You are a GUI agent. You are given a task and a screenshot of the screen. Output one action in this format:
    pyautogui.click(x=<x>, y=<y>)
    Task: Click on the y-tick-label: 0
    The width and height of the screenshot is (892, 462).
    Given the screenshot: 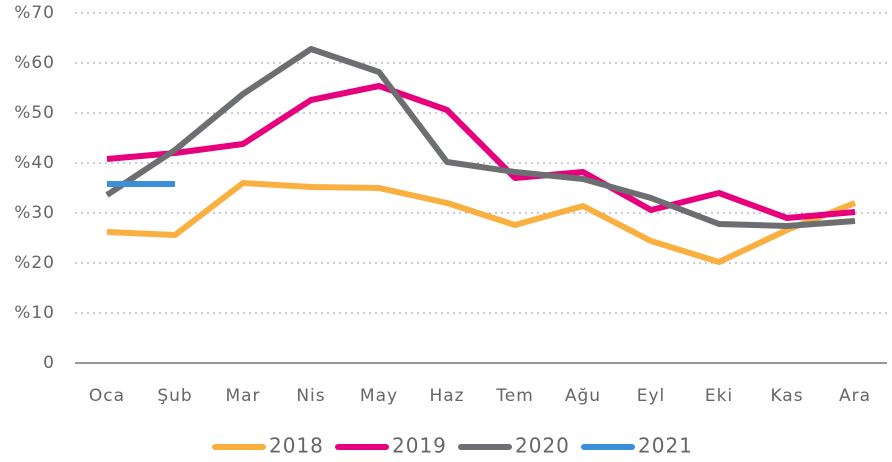 What is the action you would take?
    pyautogui.click(x=49, y=363)
    